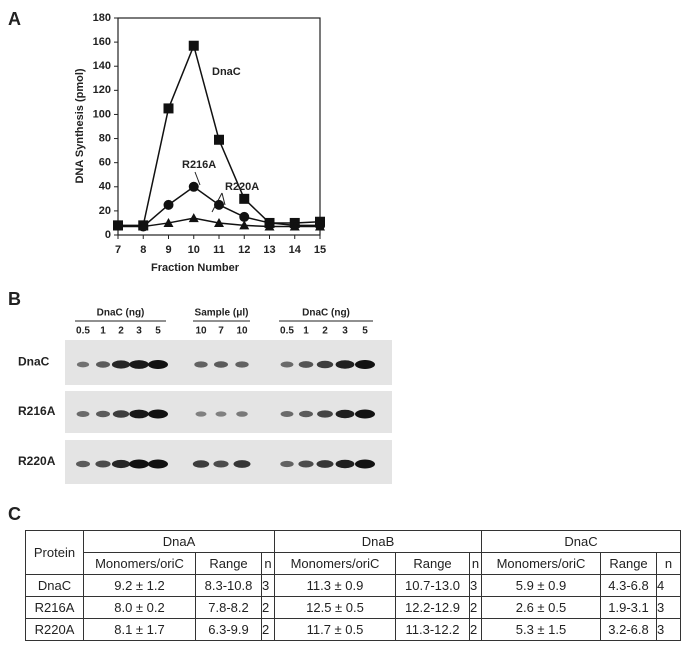 This screenshot has width=686, height=651. What do you see at coordinates (194, 250) in the screenshot?
I see `x-tick-label: 10` at bounding box center [194, 250].